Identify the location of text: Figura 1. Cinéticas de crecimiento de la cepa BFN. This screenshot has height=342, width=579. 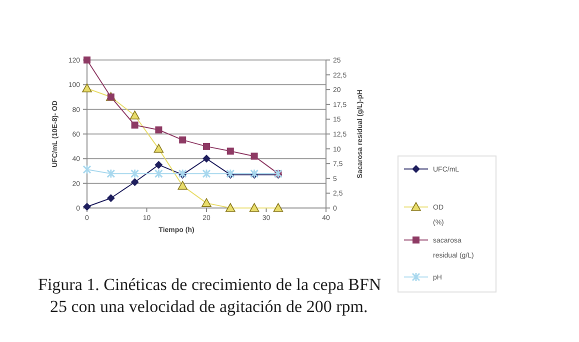
(210, 284).